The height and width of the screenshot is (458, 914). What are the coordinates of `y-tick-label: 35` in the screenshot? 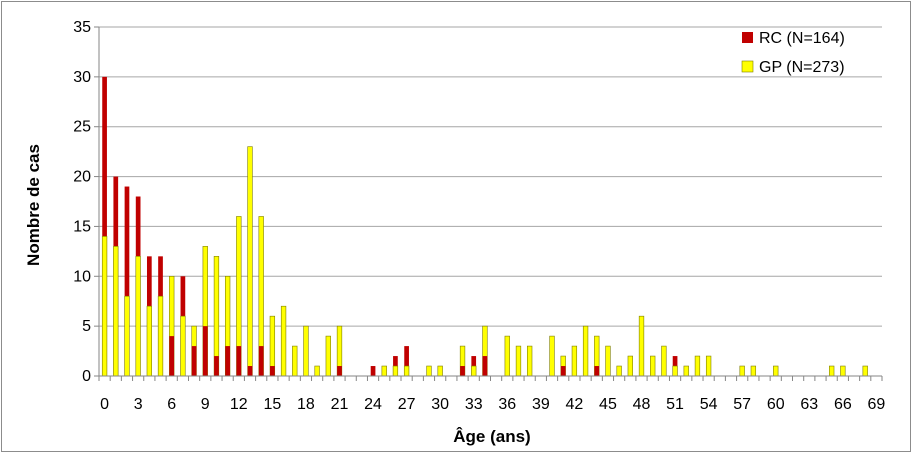 It's located at (82, 27).